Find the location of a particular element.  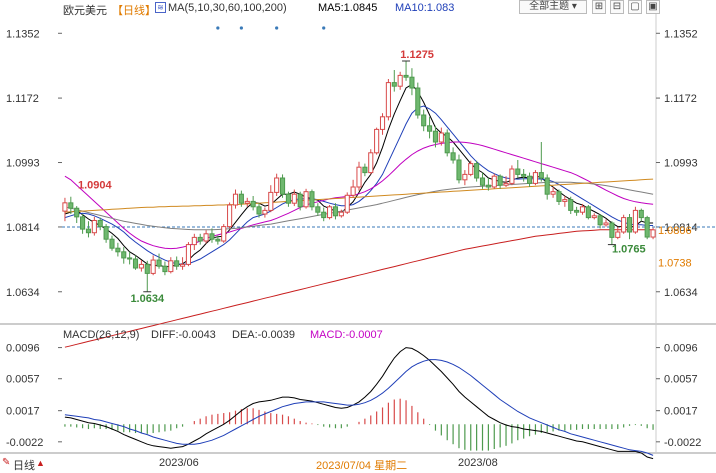

y-tick-label-left: 1.0814 is located at coordinates (23, 228).